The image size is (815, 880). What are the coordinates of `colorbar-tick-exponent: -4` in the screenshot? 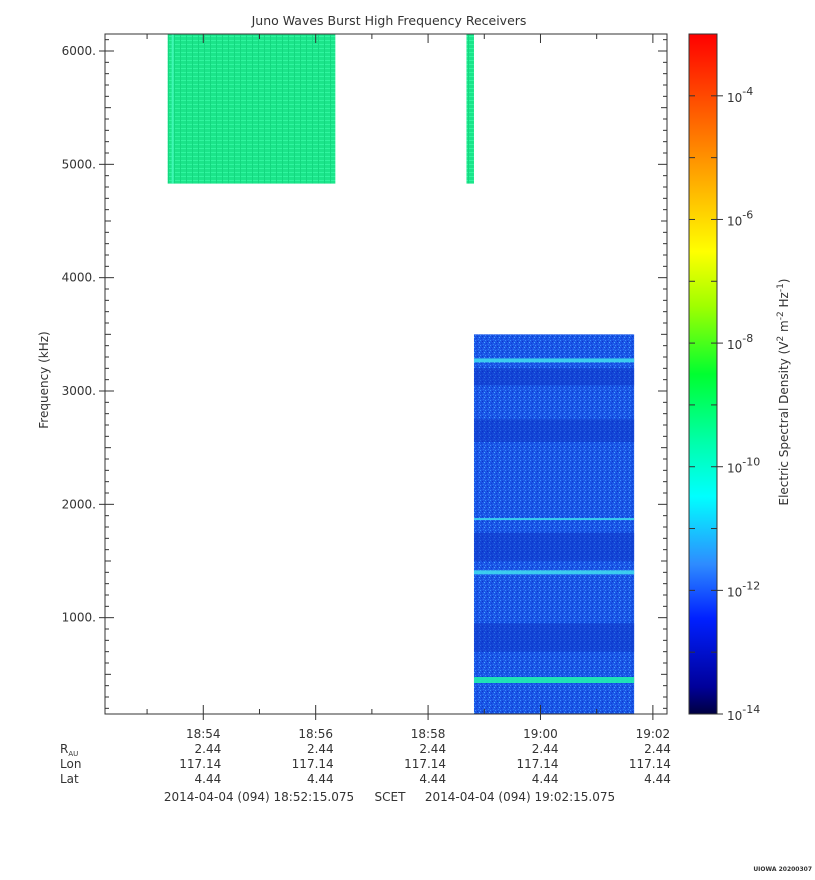 It's located at (747, 91).